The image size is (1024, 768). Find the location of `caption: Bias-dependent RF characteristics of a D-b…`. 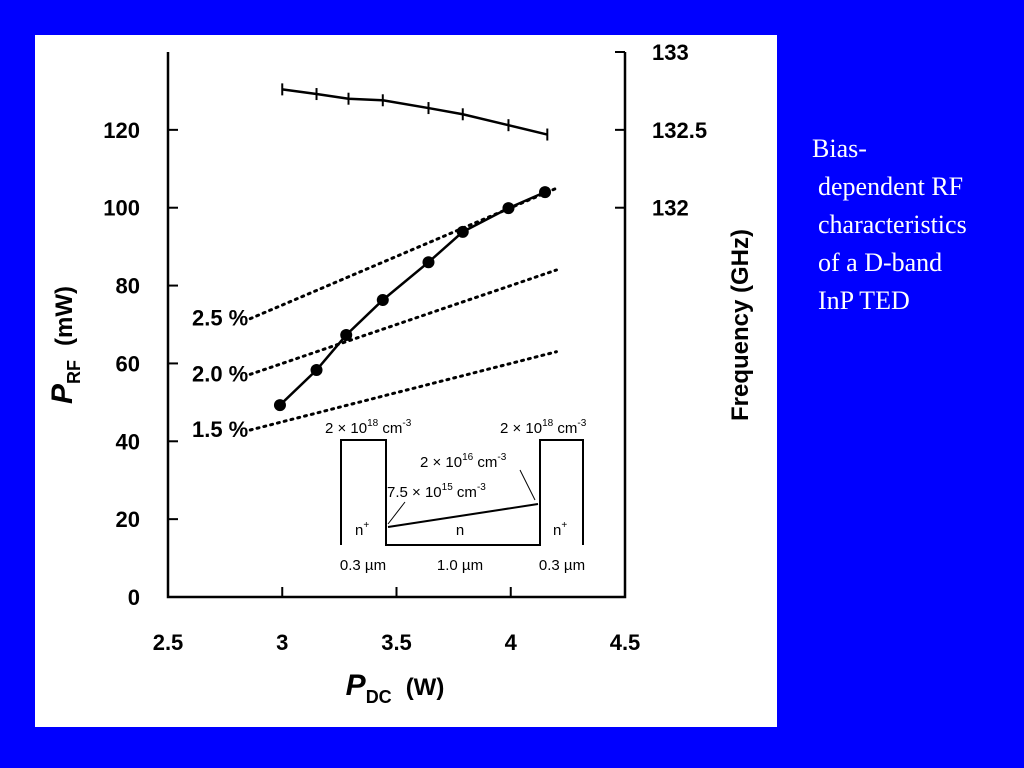

caption: Bias-dependent RF characteristics of a D-b… is located at coordinates (889, 224).